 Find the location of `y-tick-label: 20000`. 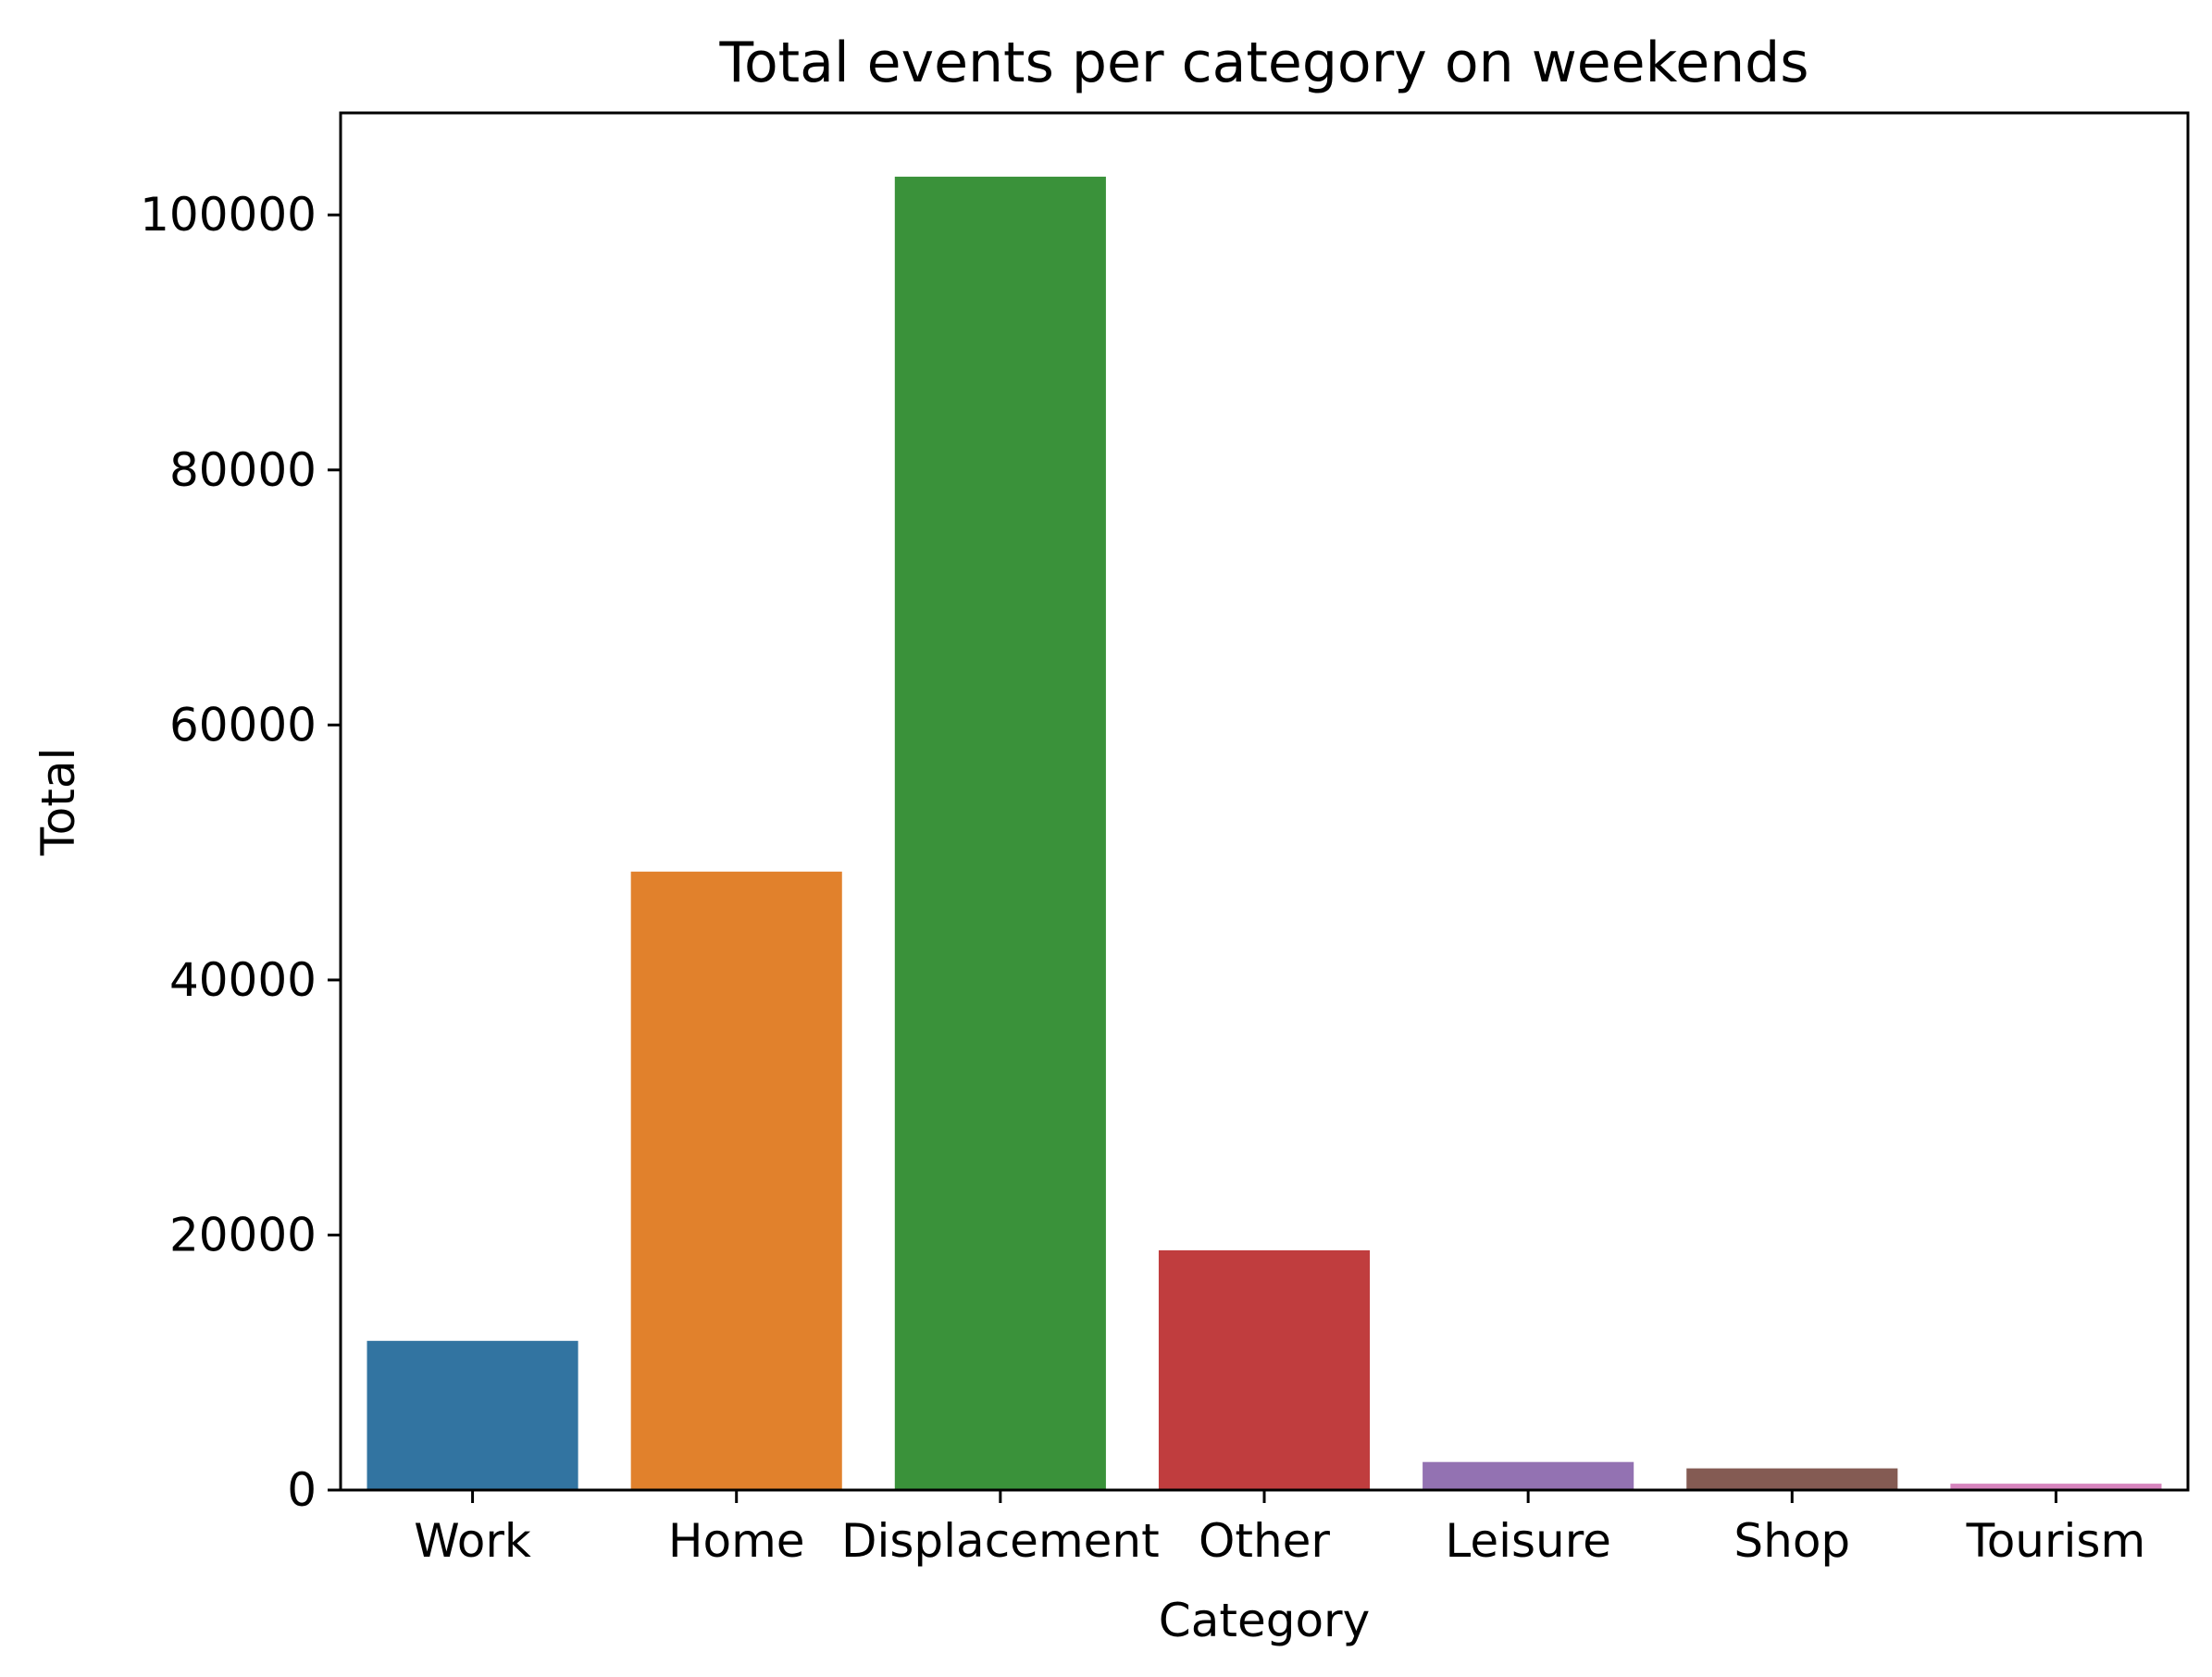

y-tick-label: 20000 is located at coordinates (243, 1234).